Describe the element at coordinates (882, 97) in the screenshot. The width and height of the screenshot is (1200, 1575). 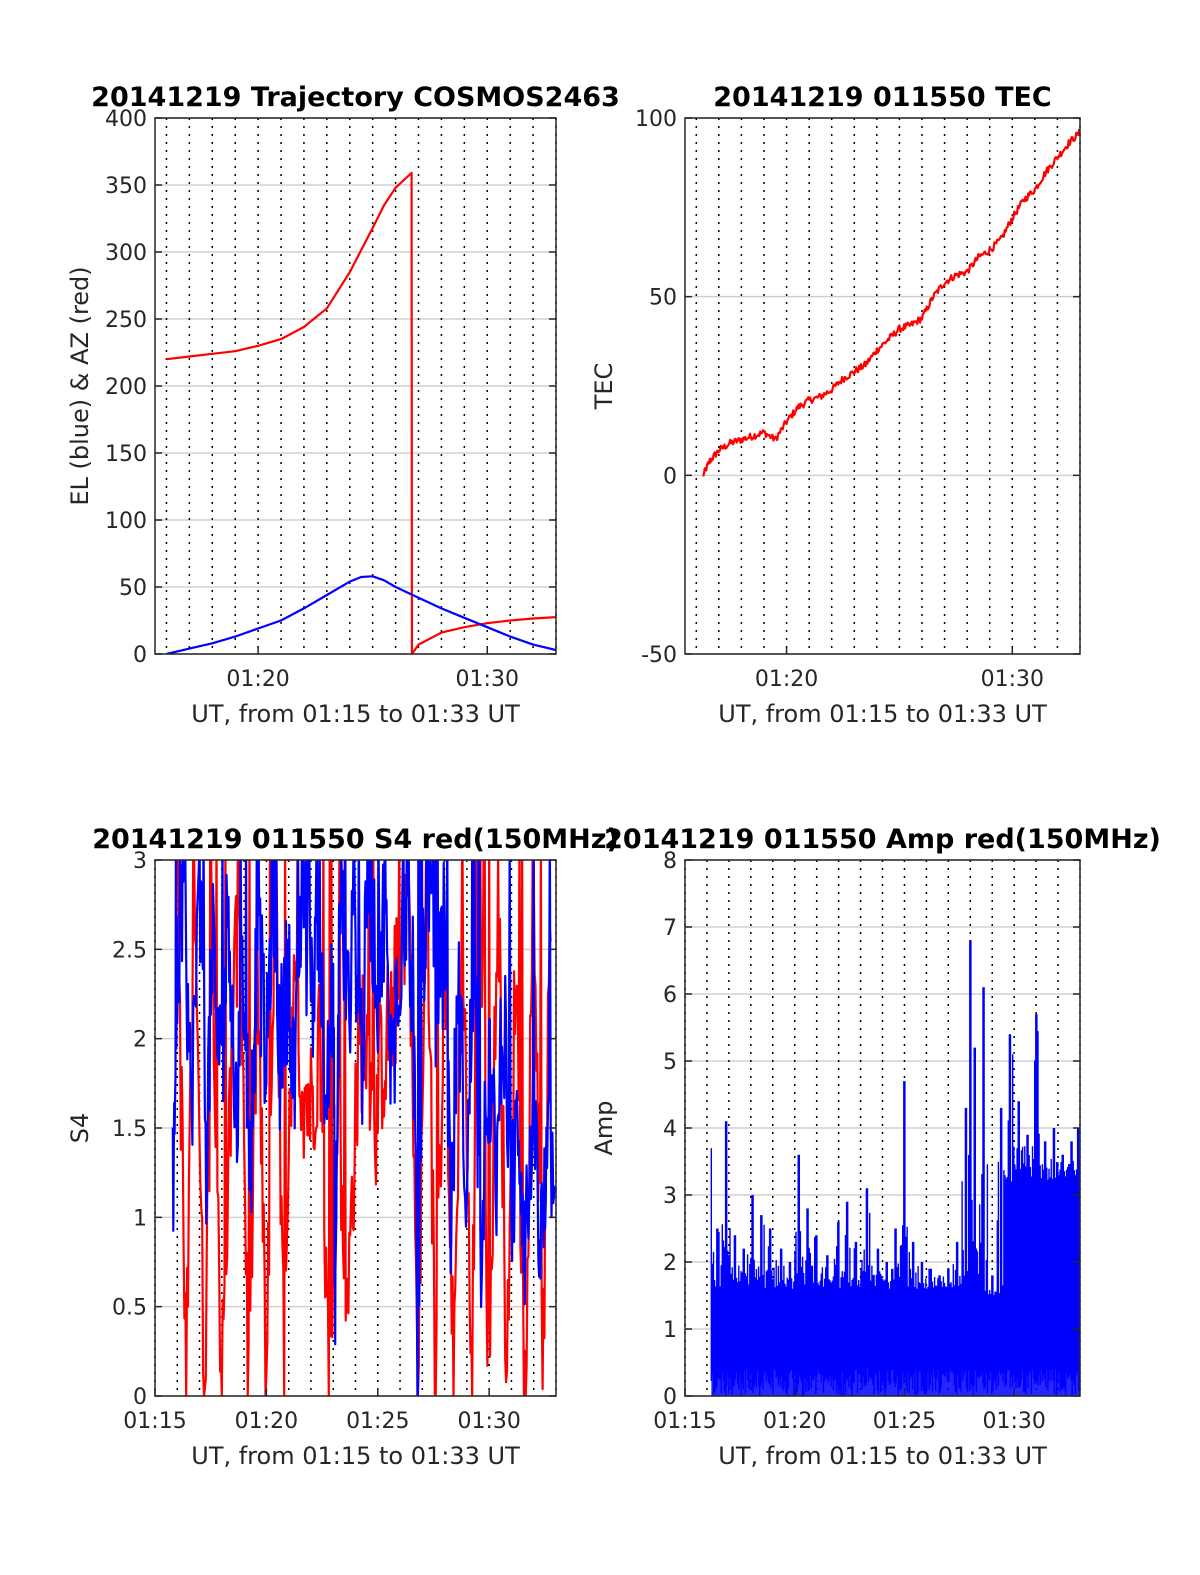
I see `chart-title: 20141219 011550 TEC` at that location.